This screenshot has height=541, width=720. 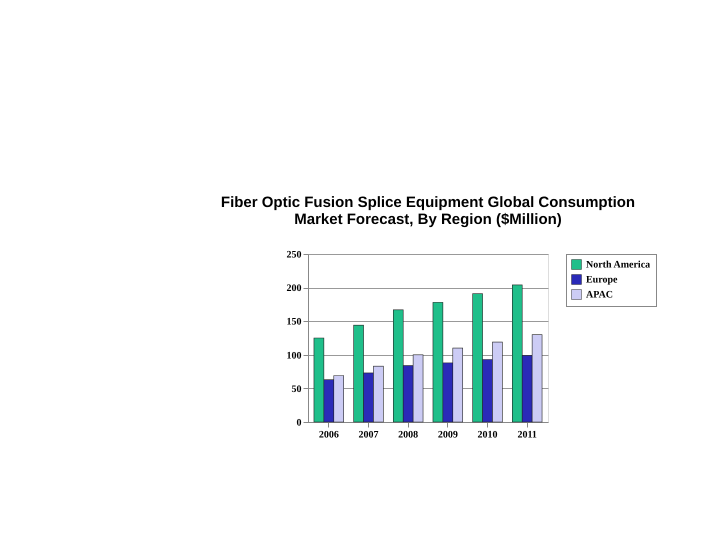 I want to click on x-tick-label: 2006, so click(x=328, y=435).